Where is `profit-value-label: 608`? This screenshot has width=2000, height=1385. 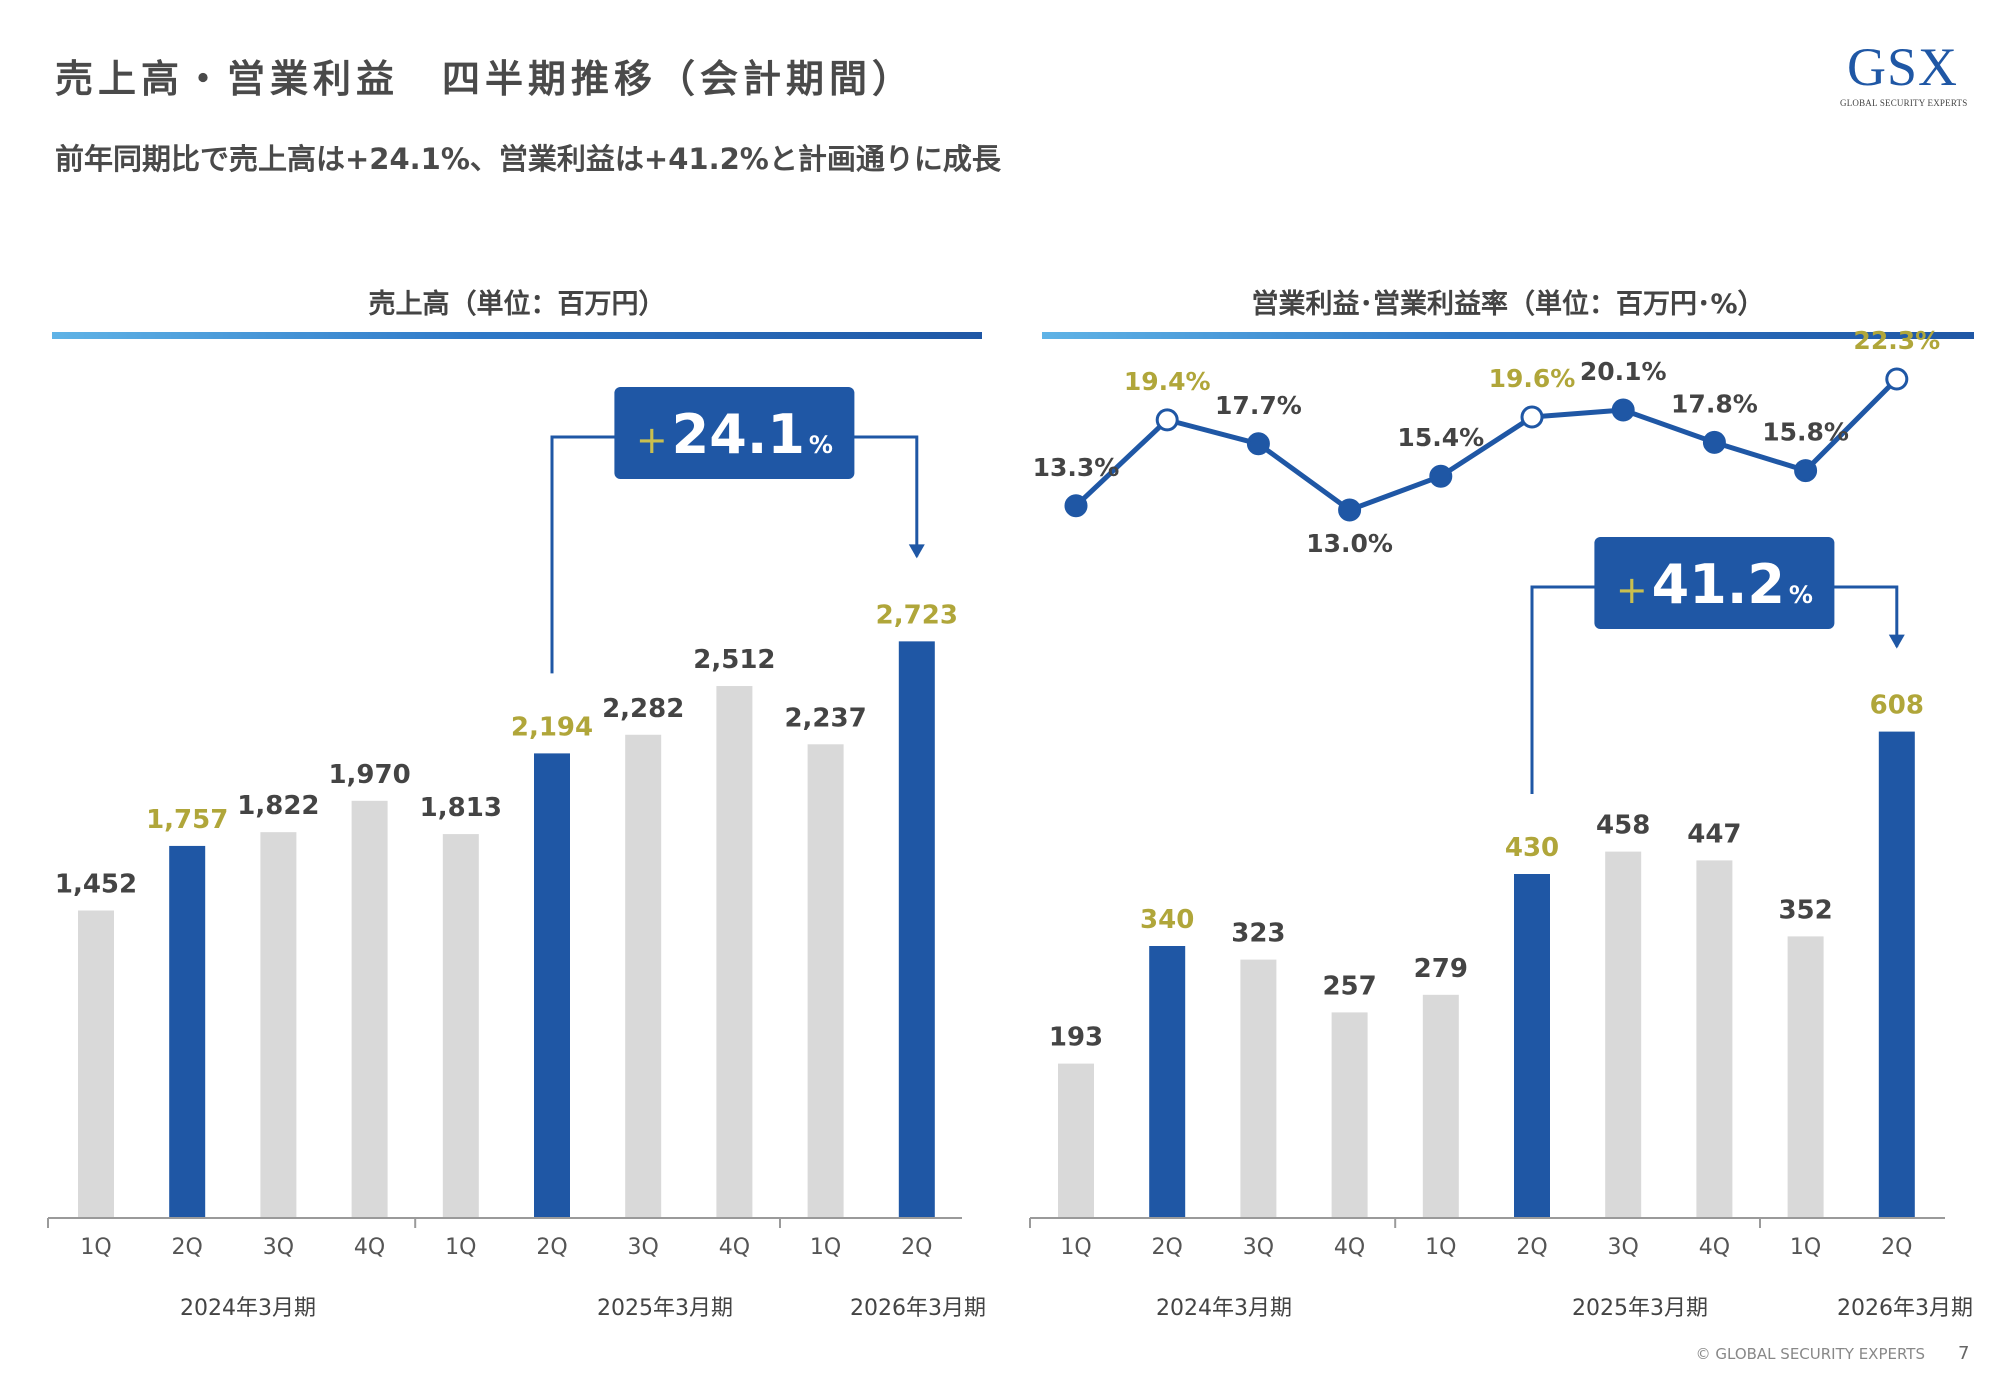
profit-value-label: 608 is located at coordinates (1897, 706).